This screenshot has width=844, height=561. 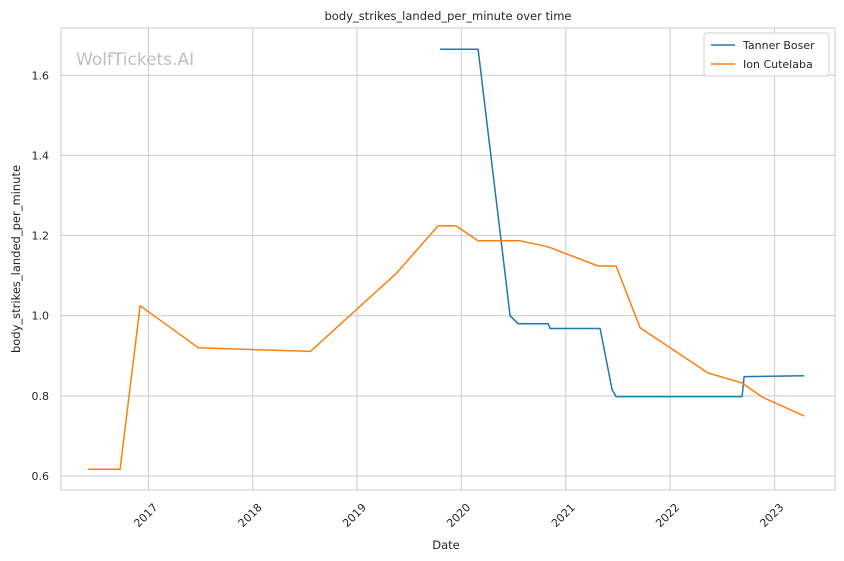 What do you see at coordinates (458, 515) in the screenshot?
I see `x-tick-label: 2020` at bounding box center [458, 515].